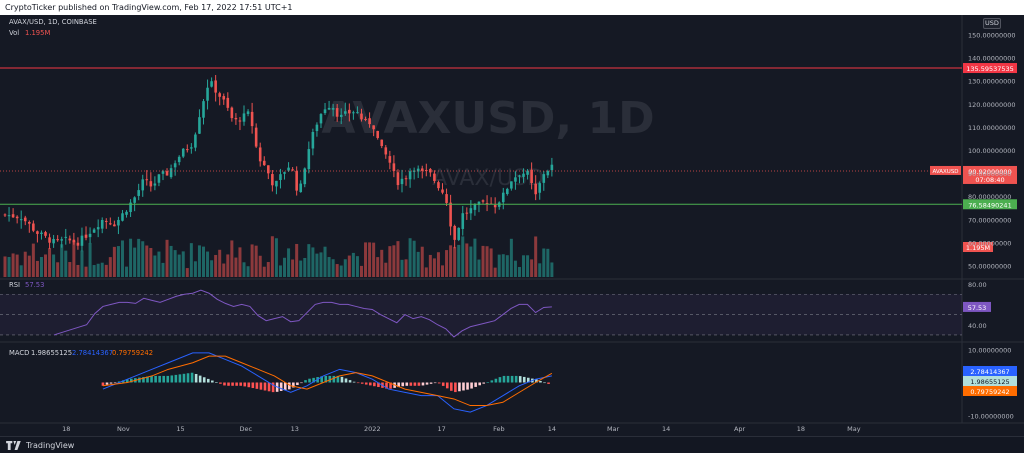 The height and width of the screenshot is (453, 1024). Describe the element at coordinates (989, 172) in the screenshot. I see `last-price-label: 90.92000000` at that location.